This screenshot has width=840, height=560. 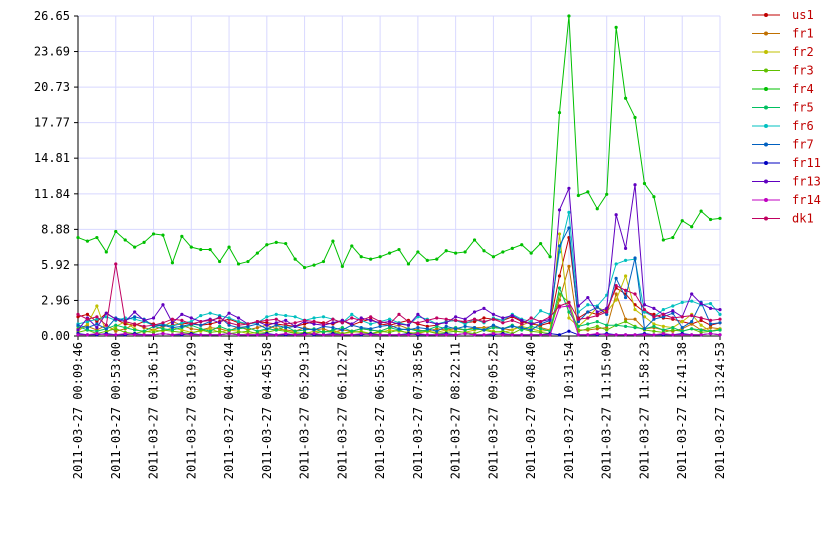 I want to click on series, so click(x=399, y=320).